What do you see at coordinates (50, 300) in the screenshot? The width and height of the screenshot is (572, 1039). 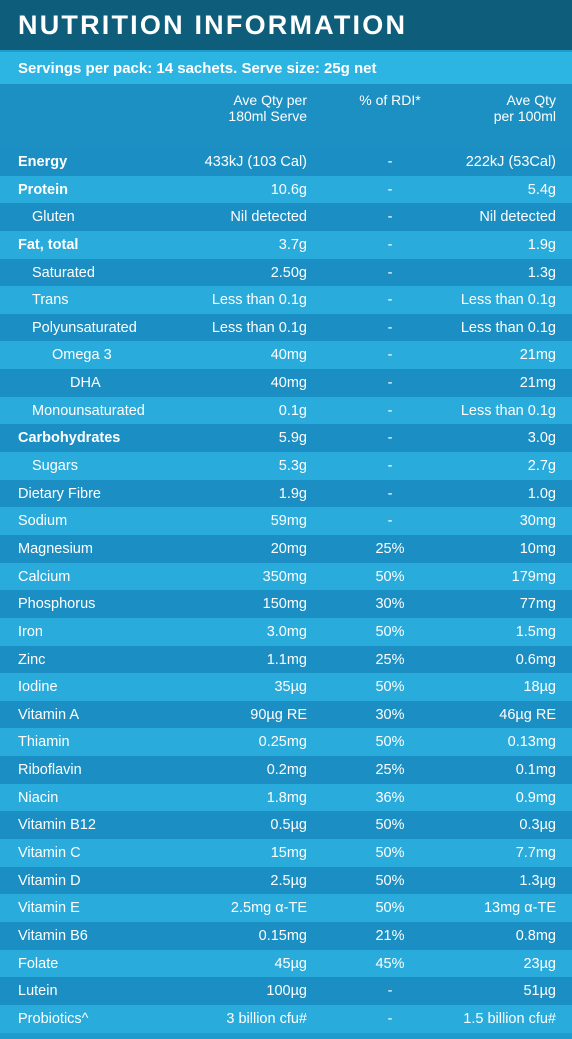 I see `nutrient-name: Trans` at bounding box center [50, 300].